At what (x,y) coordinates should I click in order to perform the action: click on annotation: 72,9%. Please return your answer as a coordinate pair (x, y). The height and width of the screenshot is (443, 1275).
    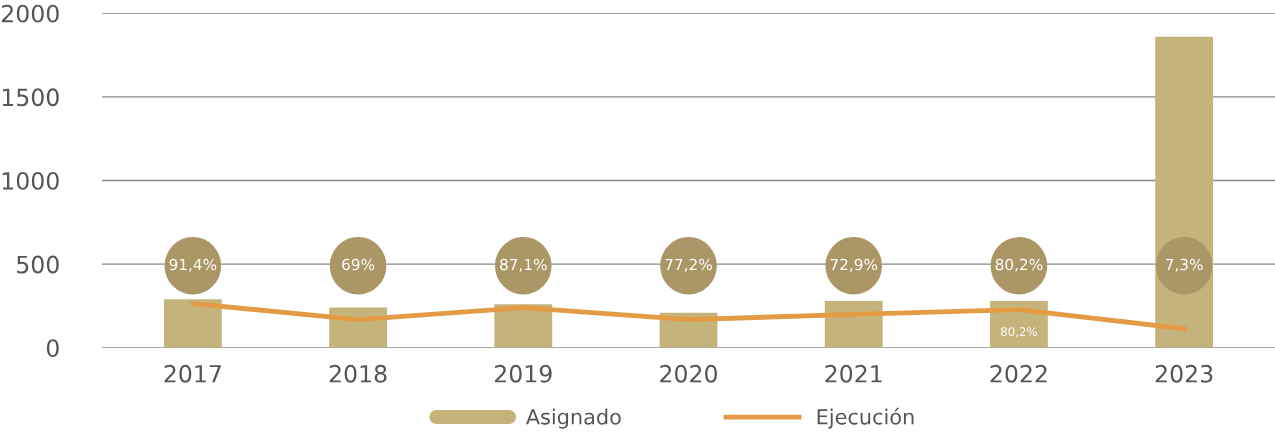
    Looking at the image, I should click on (854, 265).